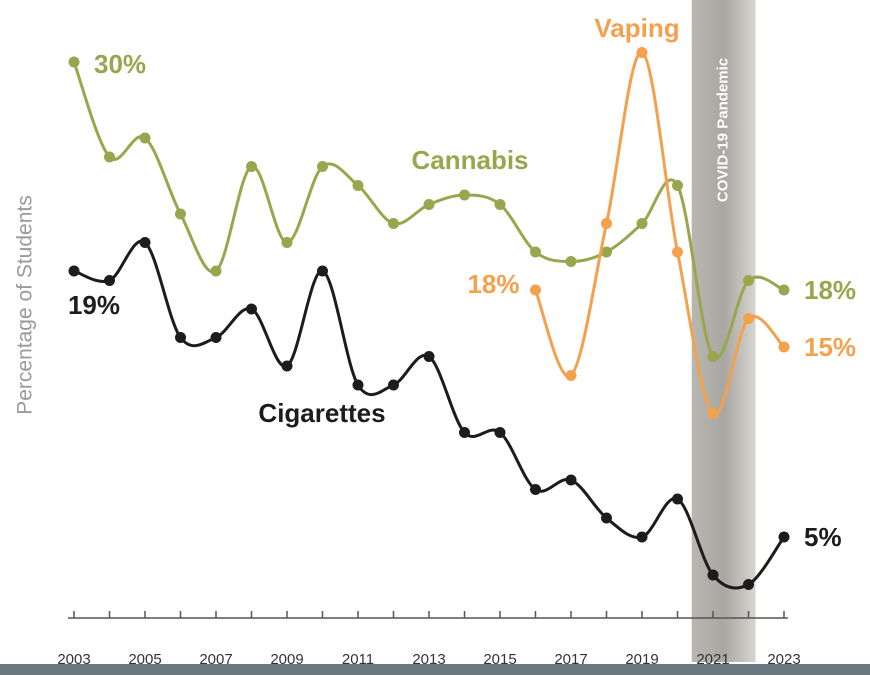 The width and height of the screenshot is (870, 675). Describe the element at coordinates (120, 64) in the screenshot. I see `value-label: 30%` at that location.